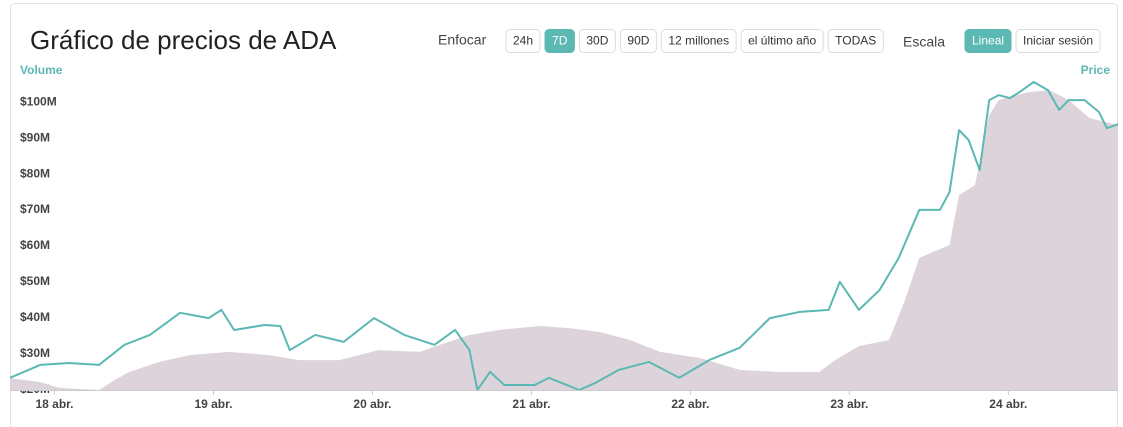 This screenshot has height=427, width=1123. I want to click on button-label: 12 millones, so click(698, 41).